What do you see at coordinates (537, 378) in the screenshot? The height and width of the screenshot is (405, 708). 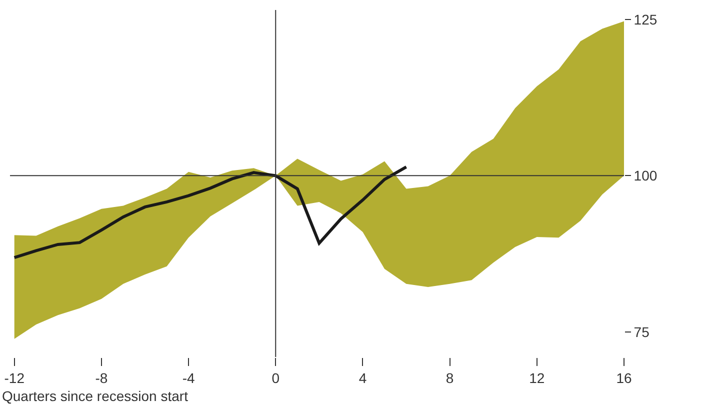 I see `x-tick-label: 12` at bounding box center [537, 378].